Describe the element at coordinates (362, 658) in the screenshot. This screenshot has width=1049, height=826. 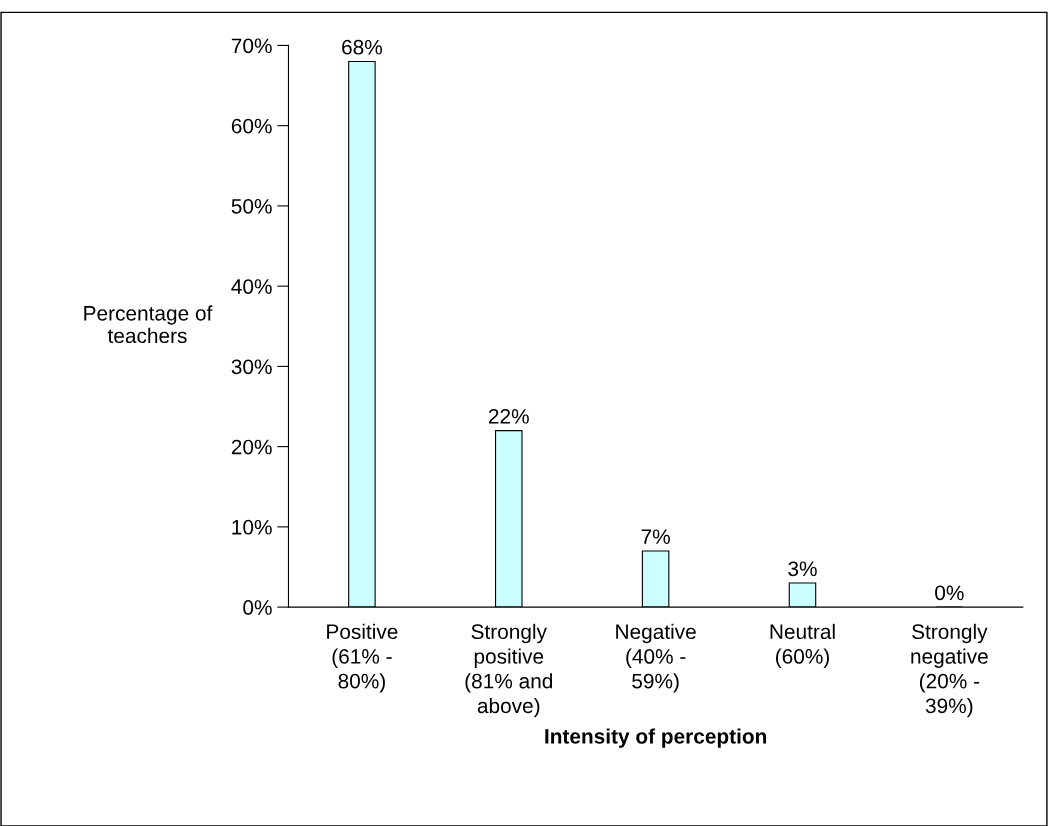
I see `x-tick-label: Positive (61% - 80%)` at that location.